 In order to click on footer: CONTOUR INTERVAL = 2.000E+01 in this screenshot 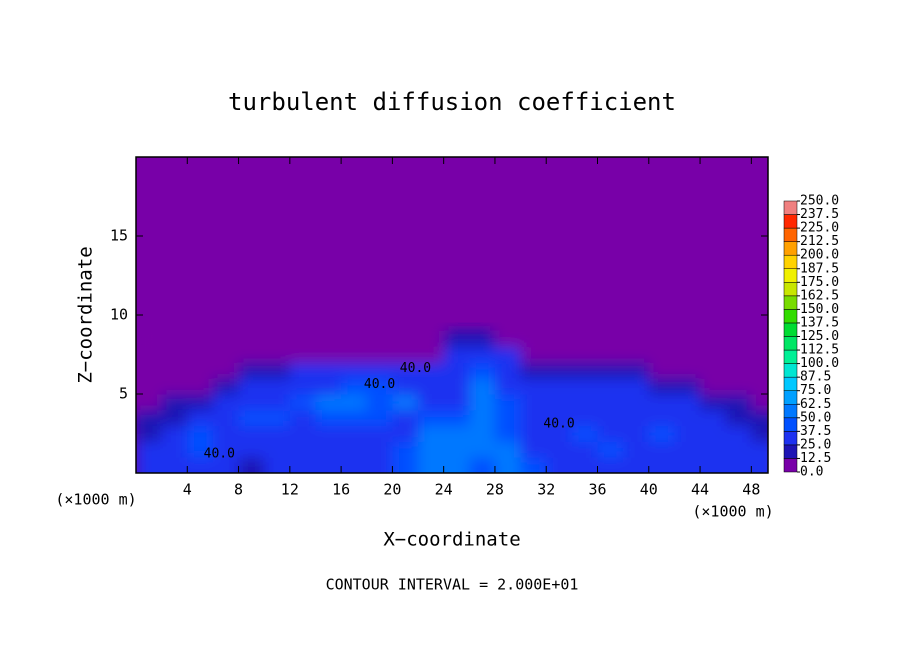, I will do `click(452, 585)`.